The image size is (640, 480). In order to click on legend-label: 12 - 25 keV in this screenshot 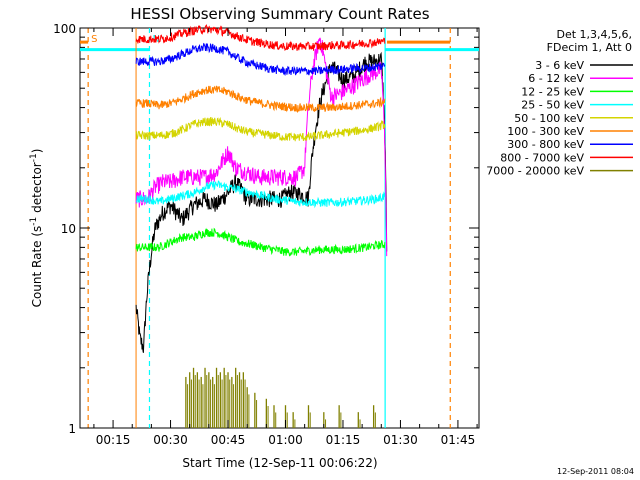, I will do `click(552, 91)`.